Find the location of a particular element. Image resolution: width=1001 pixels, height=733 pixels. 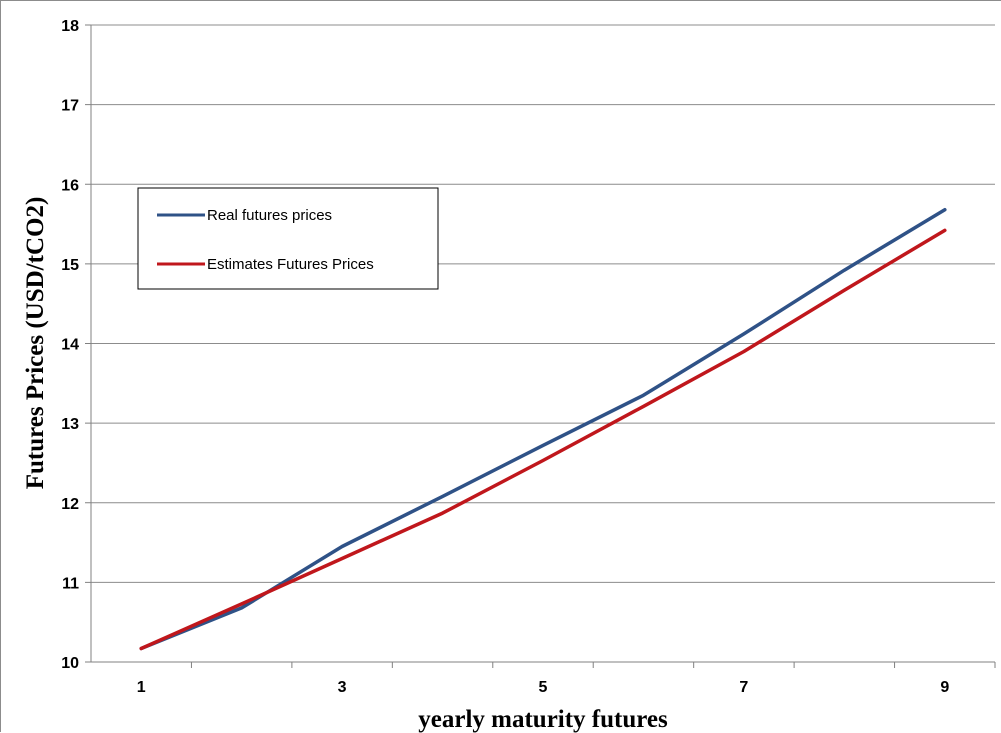

x-tick-label: 9 is located at coordinates (944, 687).